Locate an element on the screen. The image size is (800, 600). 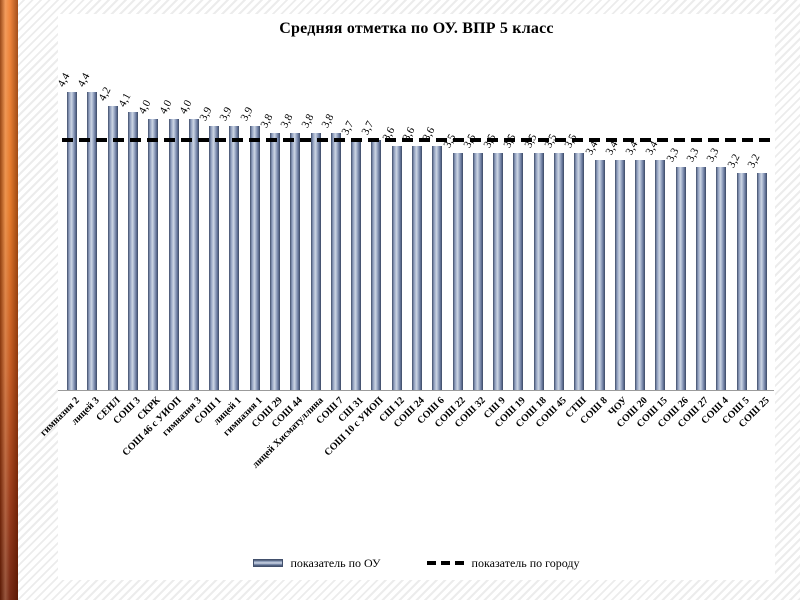
legend-label-city: показатель по городу is located at coordinates (525, 562).